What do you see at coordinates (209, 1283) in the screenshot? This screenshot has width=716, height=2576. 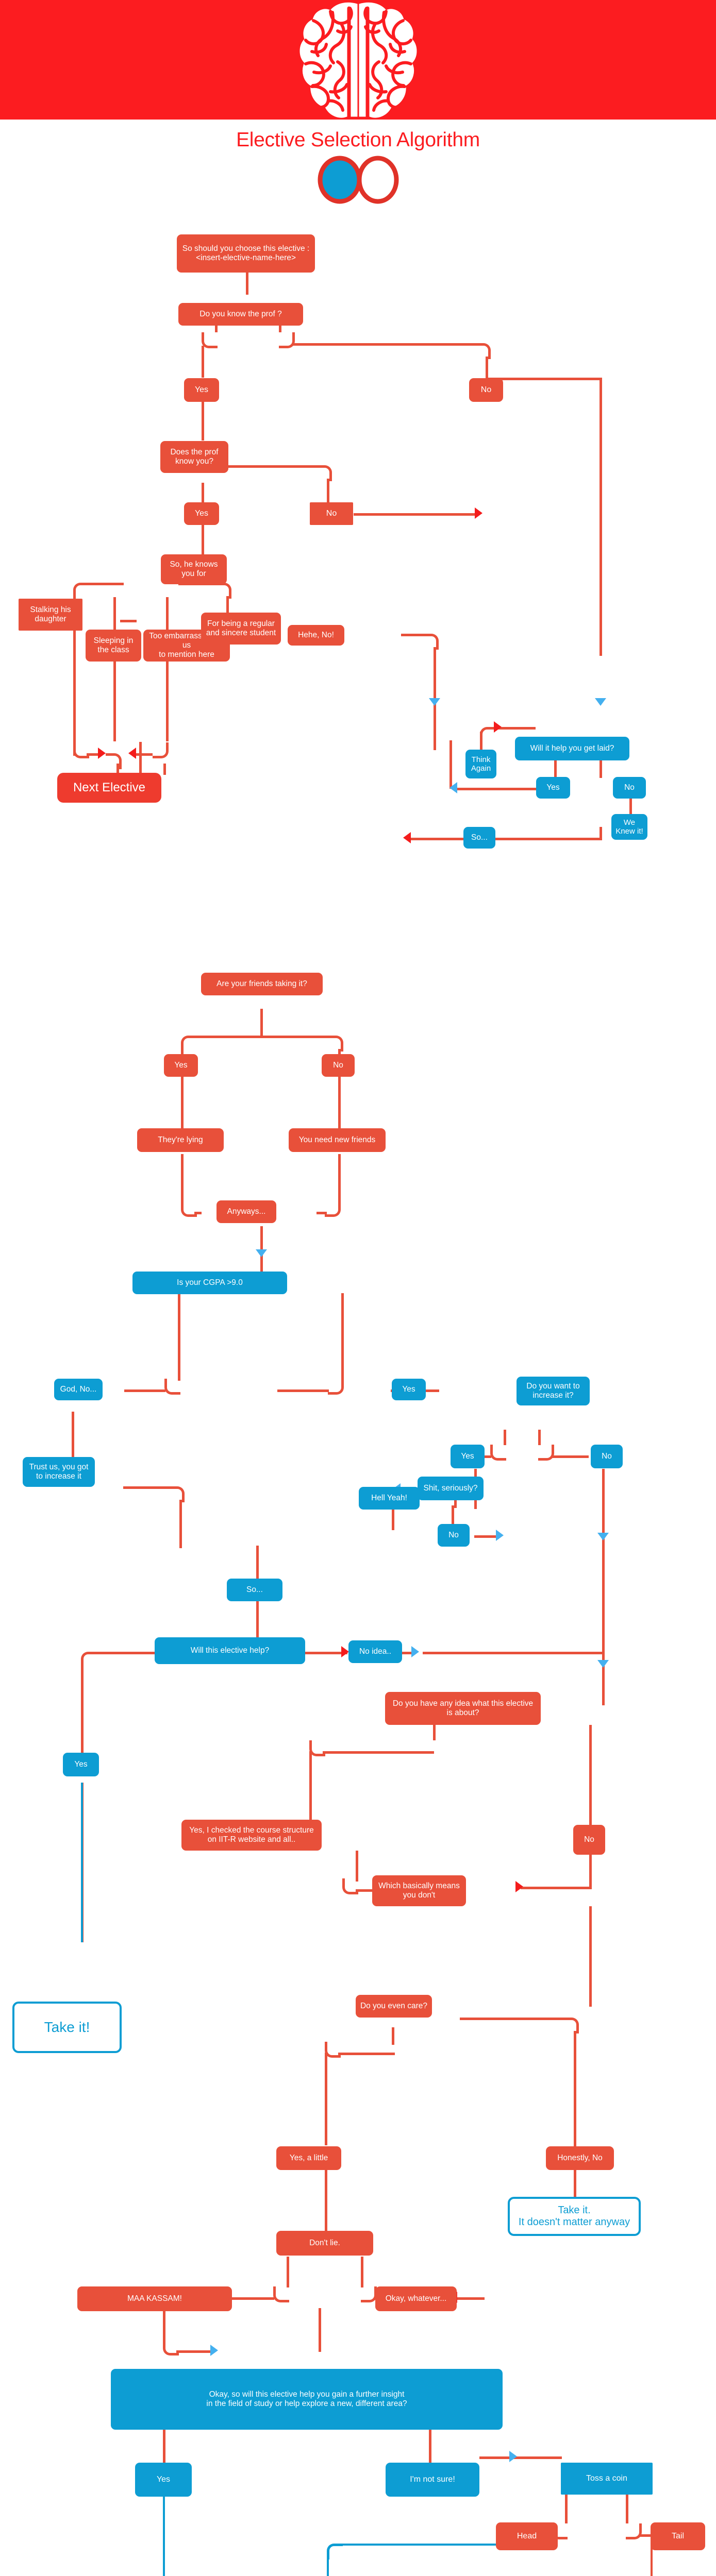 I see `node-cgpa: Is your CGPA >9.0` at bounding box center [209, 1283].